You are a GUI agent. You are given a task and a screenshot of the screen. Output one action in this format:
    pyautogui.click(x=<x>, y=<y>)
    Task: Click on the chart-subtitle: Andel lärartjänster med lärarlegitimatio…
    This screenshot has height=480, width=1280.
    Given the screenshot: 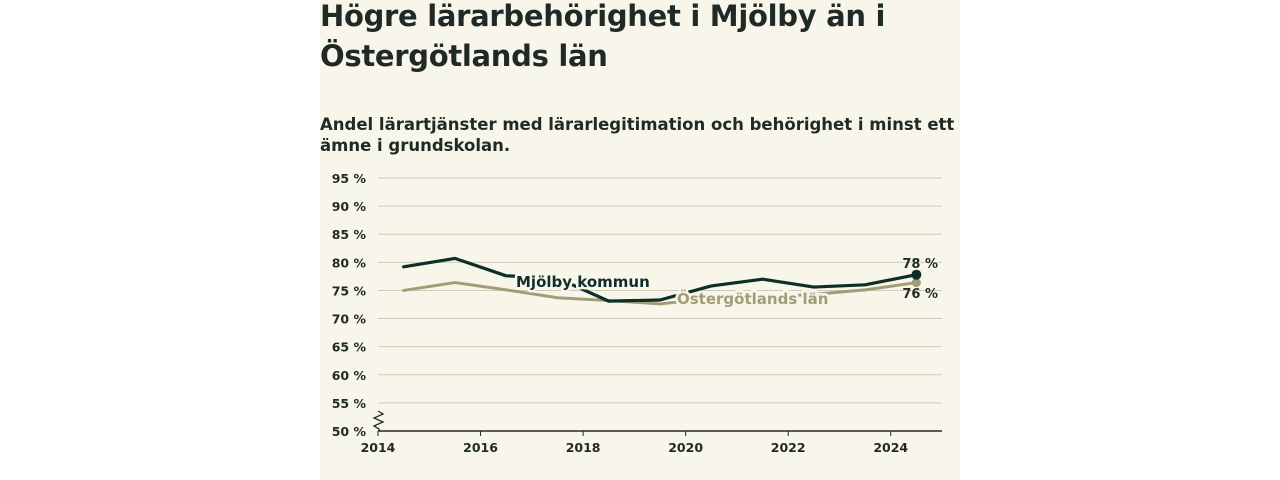 What is the action you would take?
    pyautogui.click(x=637, y=135)
    